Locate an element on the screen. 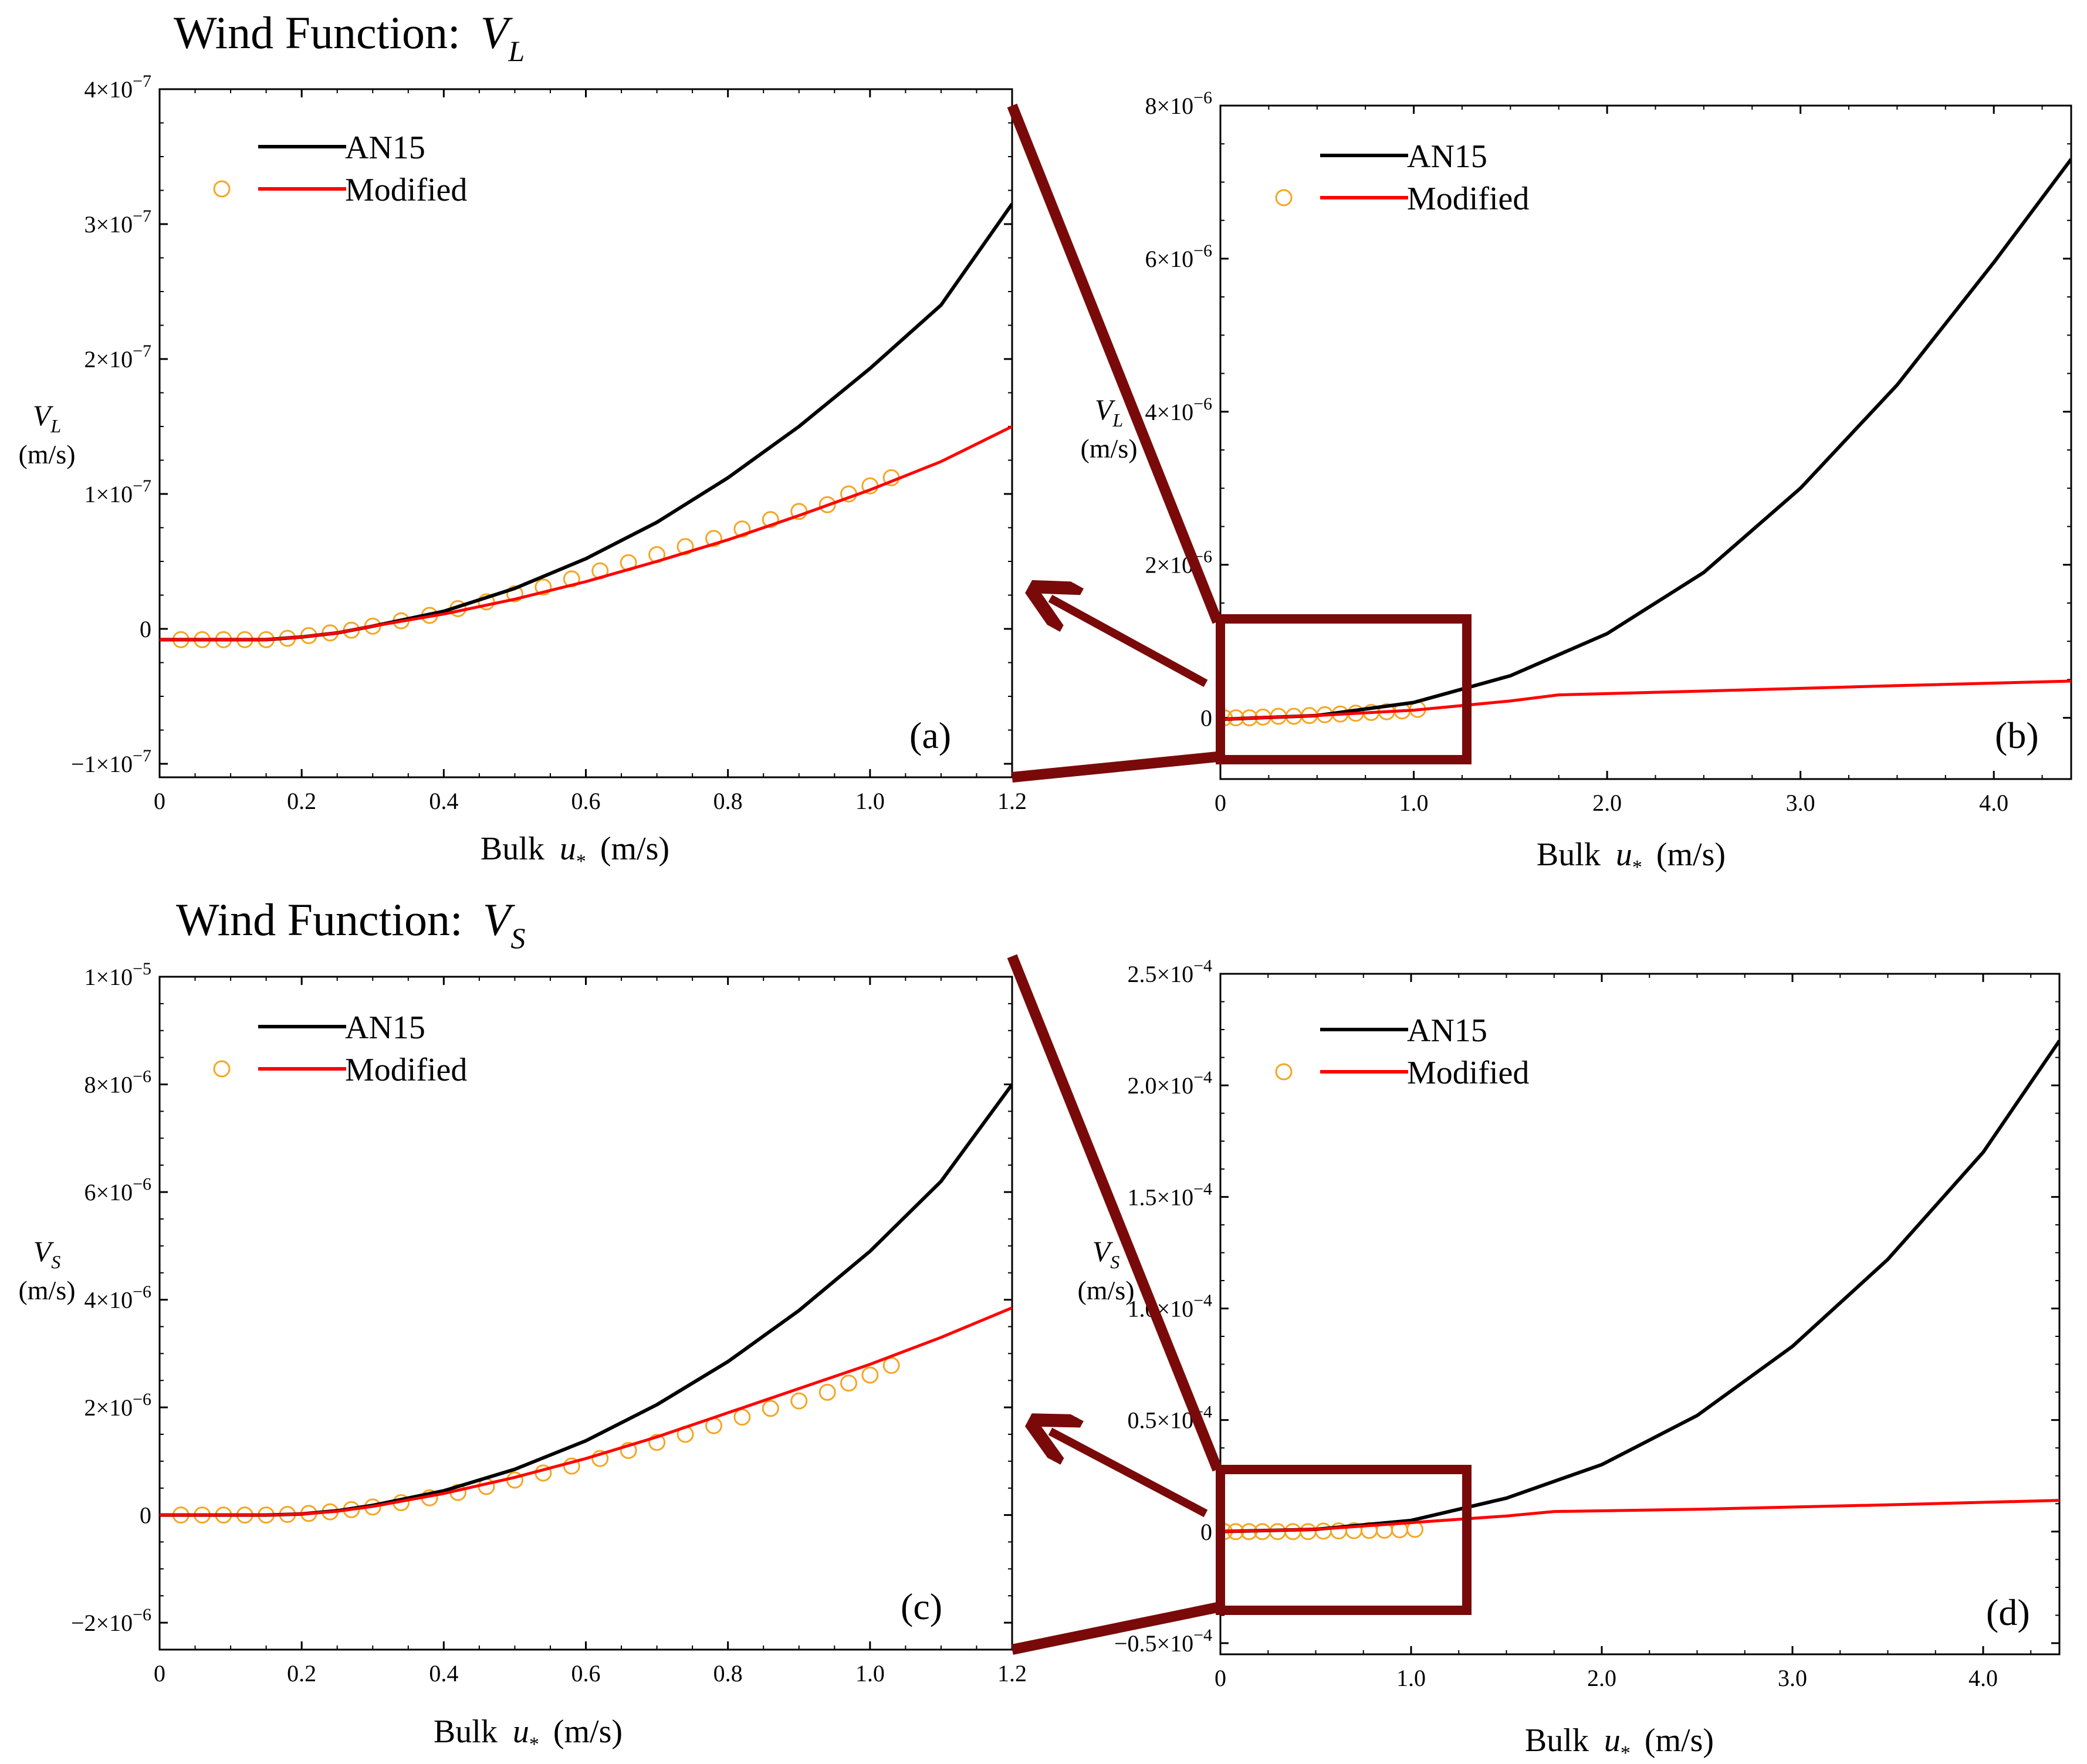 The width and height of the screenshot is (2087, 1764). legend-d: AN15 Modified is located at coordinates (1402, 1052).